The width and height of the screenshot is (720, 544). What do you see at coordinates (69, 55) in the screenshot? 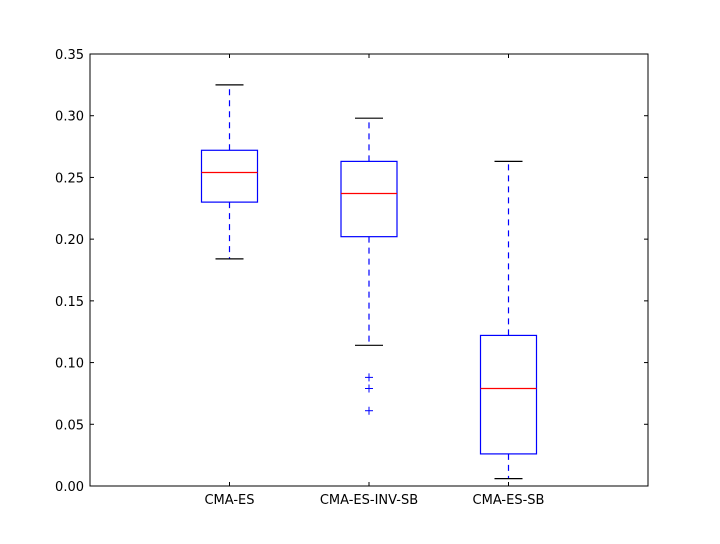
I see `y-tick-label: 0.35` at bounding box center [69, 55].